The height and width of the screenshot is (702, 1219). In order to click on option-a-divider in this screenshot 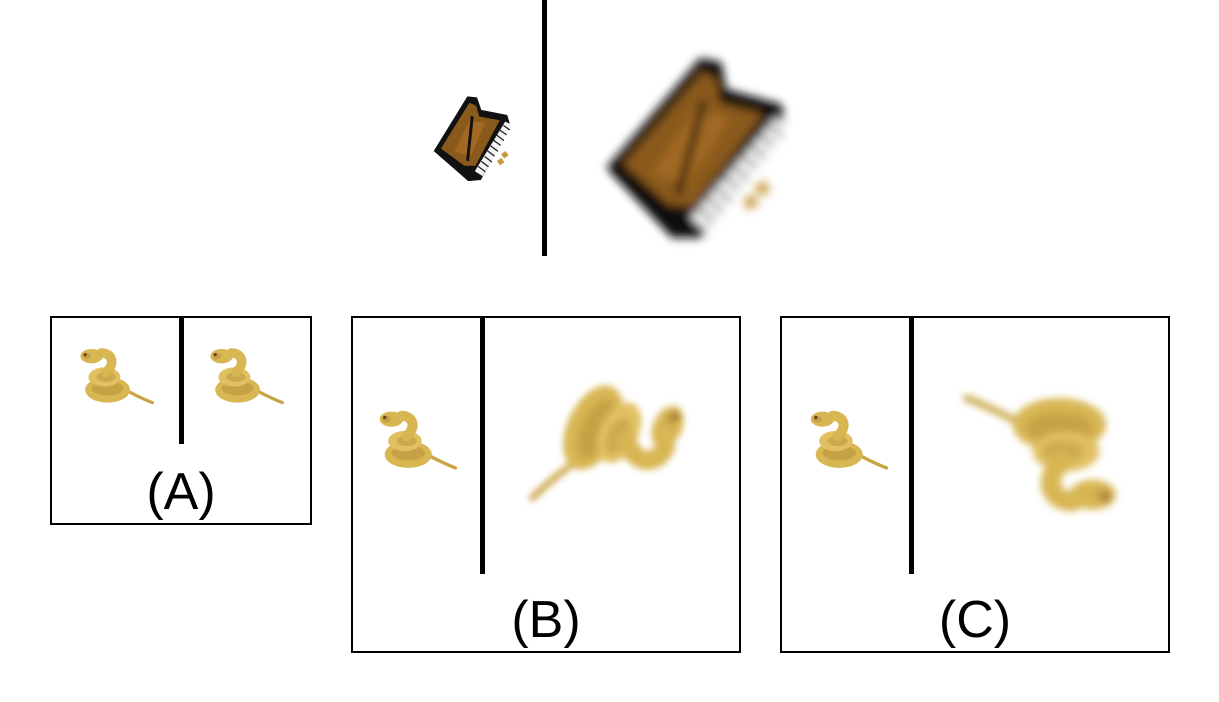, I will do `click(181, 381)`.